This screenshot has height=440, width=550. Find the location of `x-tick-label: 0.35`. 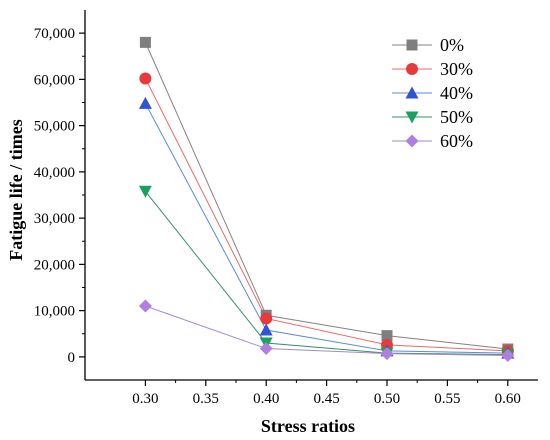

x-tick-label: 0.35 is located at coordinates (206, 399).